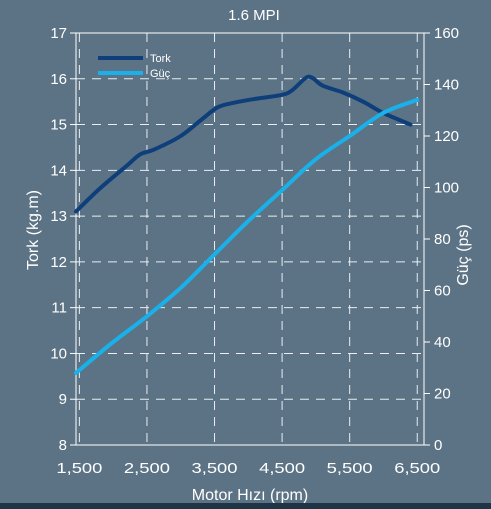 The width and height of the screenshot is (491, 509). What do you see at coordinates (79, 468) in the screenshot?
I see `x-tick-label: 1,500` at bounding box center [79, 468].